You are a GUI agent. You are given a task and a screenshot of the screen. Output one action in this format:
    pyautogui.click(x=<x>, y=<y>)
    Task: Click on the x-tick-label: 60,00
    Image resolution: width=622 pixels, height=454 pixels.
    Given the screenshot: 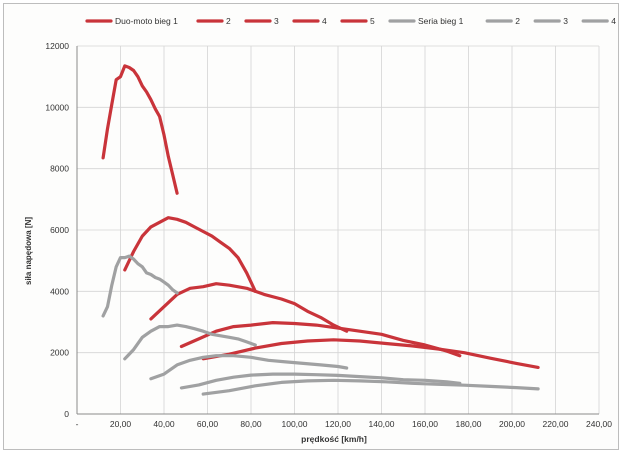 What is the action you would take?
    pyautogui.click(x=208, y=424)
    